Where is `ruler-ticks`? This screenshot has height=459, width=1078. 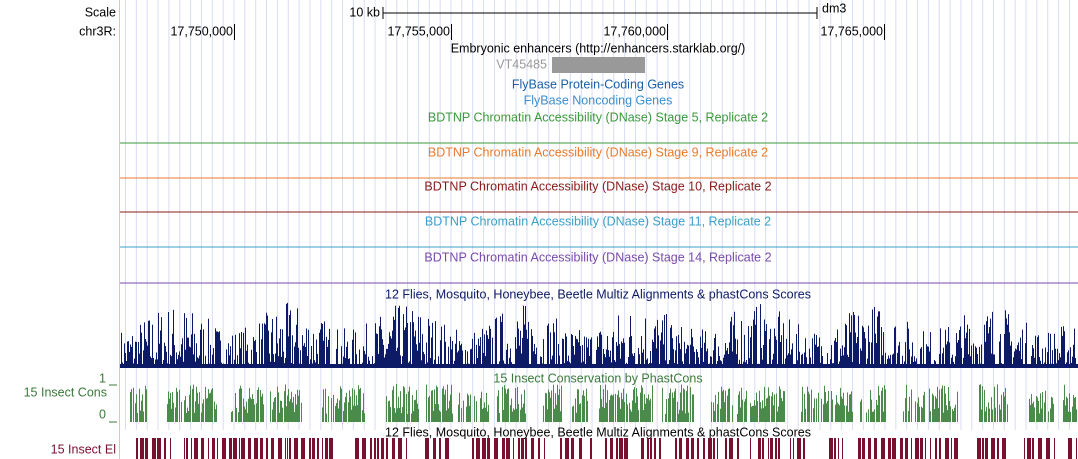 ruler-ticks is located at coordinates (559, 32).